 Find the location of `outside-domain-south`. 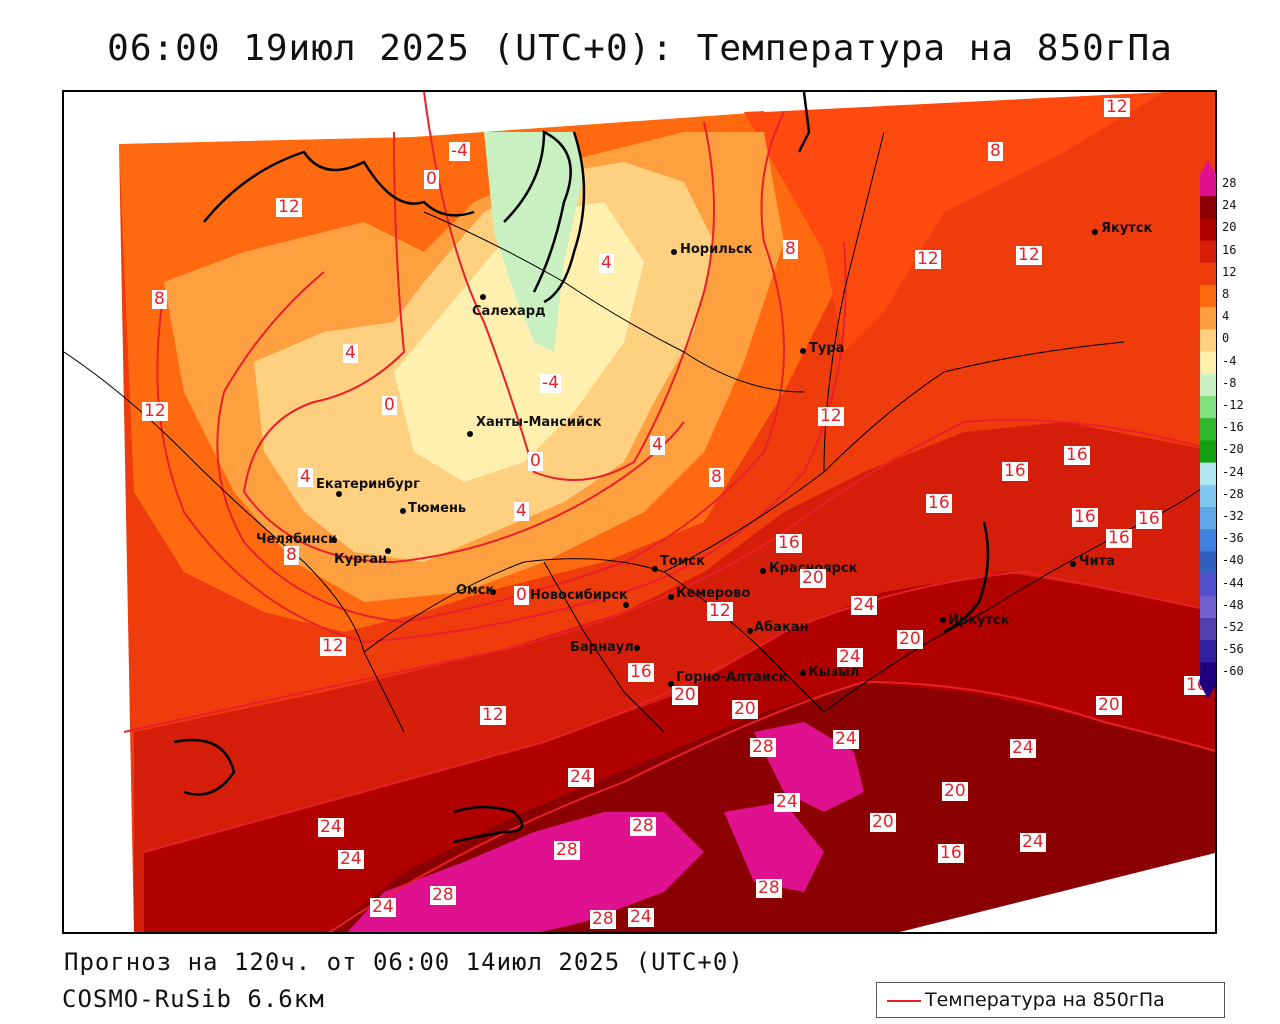

outside-domain-south is located at coordinates (1057, 892).